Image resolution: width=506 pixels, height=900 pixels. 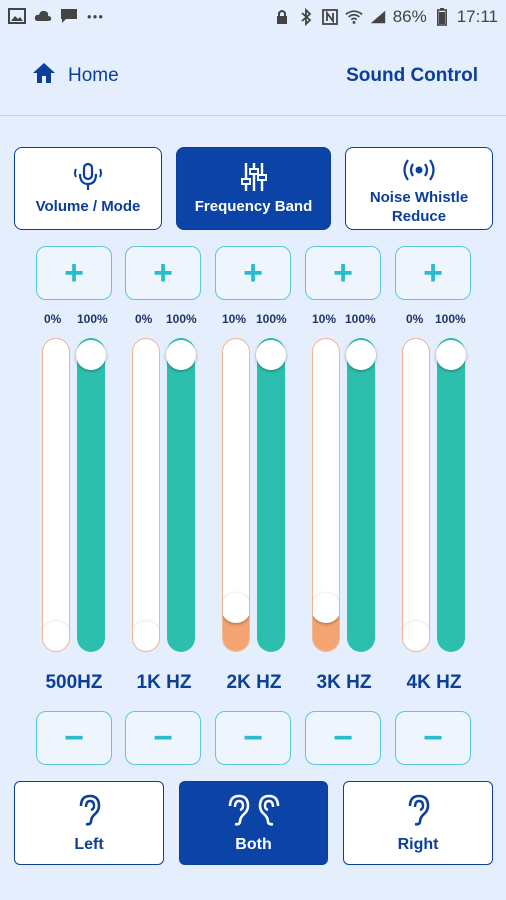 I want to click on battery-icon, so click(x=442, y=17).